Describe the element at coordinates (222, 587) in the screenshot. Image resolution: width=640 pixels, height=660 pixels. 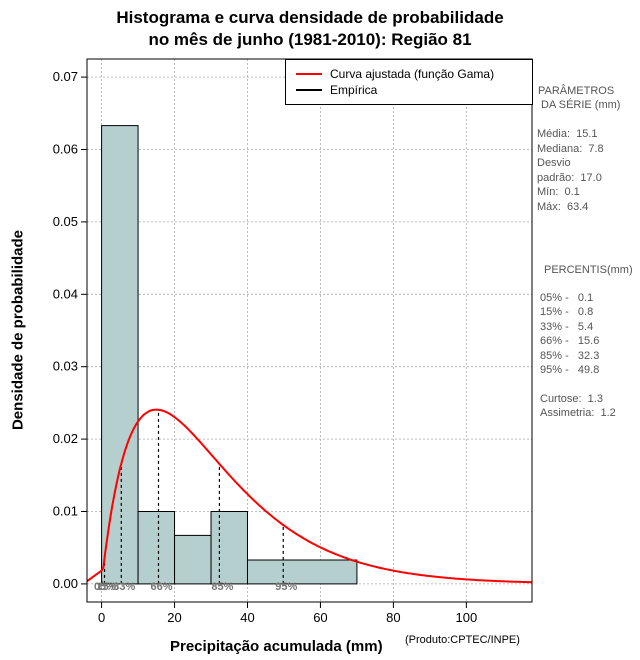
I see `percentile-label-4: 85%` at that location.